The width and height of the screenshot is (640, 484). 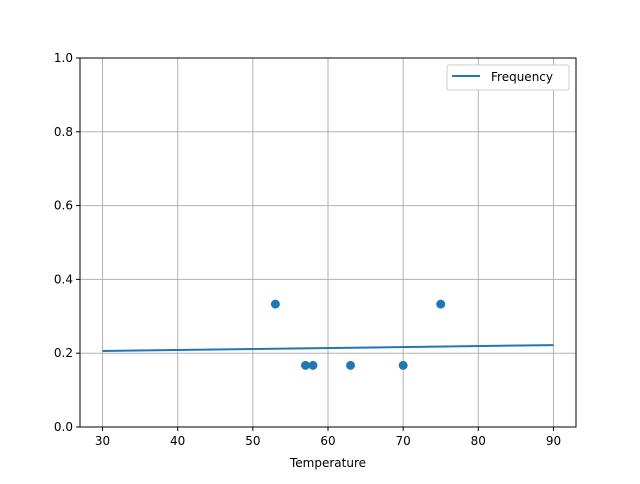 What do you see at coordinates (63, 58) in the screenshot?
I see `y-tick-label: 1.0` at bounding box center [63, 58].